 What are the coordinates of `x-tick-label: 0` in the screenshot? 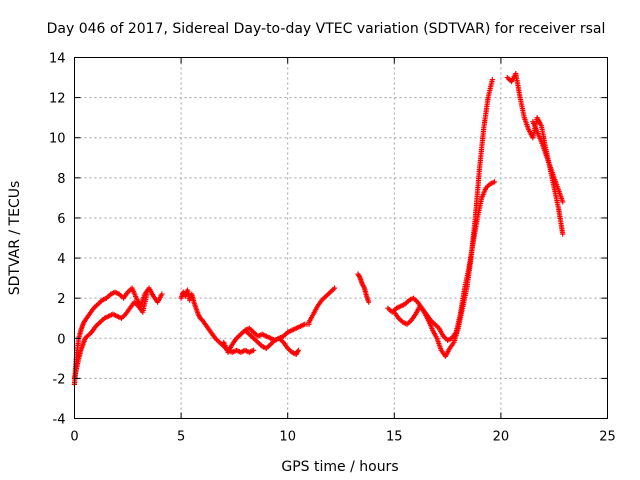 It's located at (74, 437).